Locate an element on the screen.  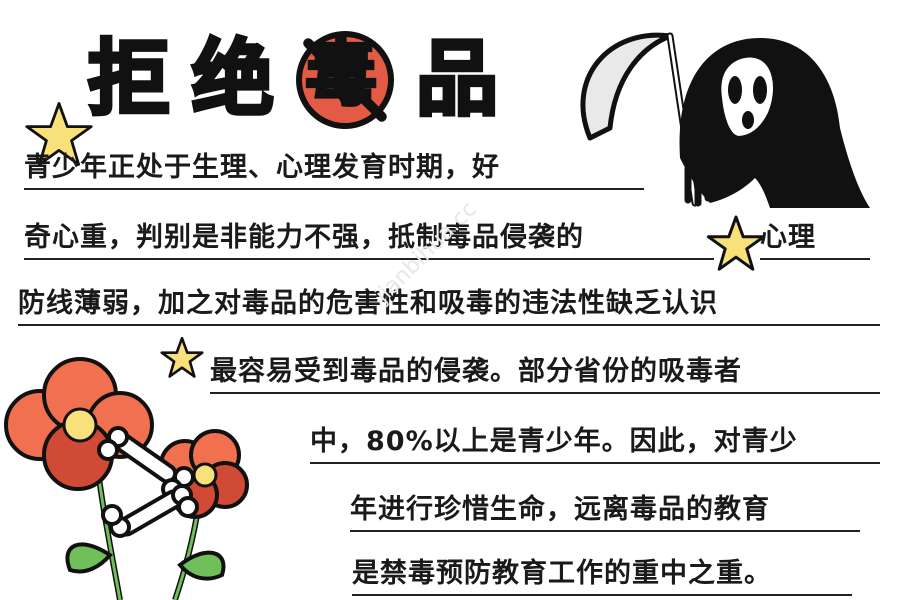
no-sign-icon: 毒 is located at coordinates (345, 80).